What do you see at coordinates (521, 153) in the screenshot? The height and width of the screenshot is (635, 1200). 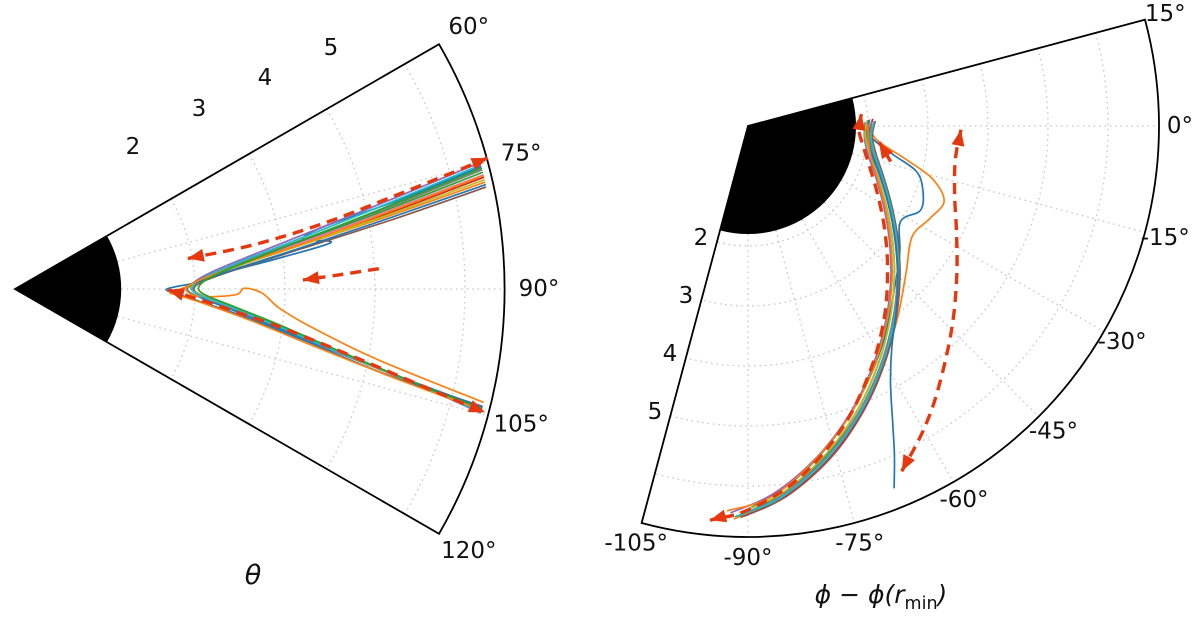 I see `angle-tick-label: 75°` at bounding box center [521, 153].